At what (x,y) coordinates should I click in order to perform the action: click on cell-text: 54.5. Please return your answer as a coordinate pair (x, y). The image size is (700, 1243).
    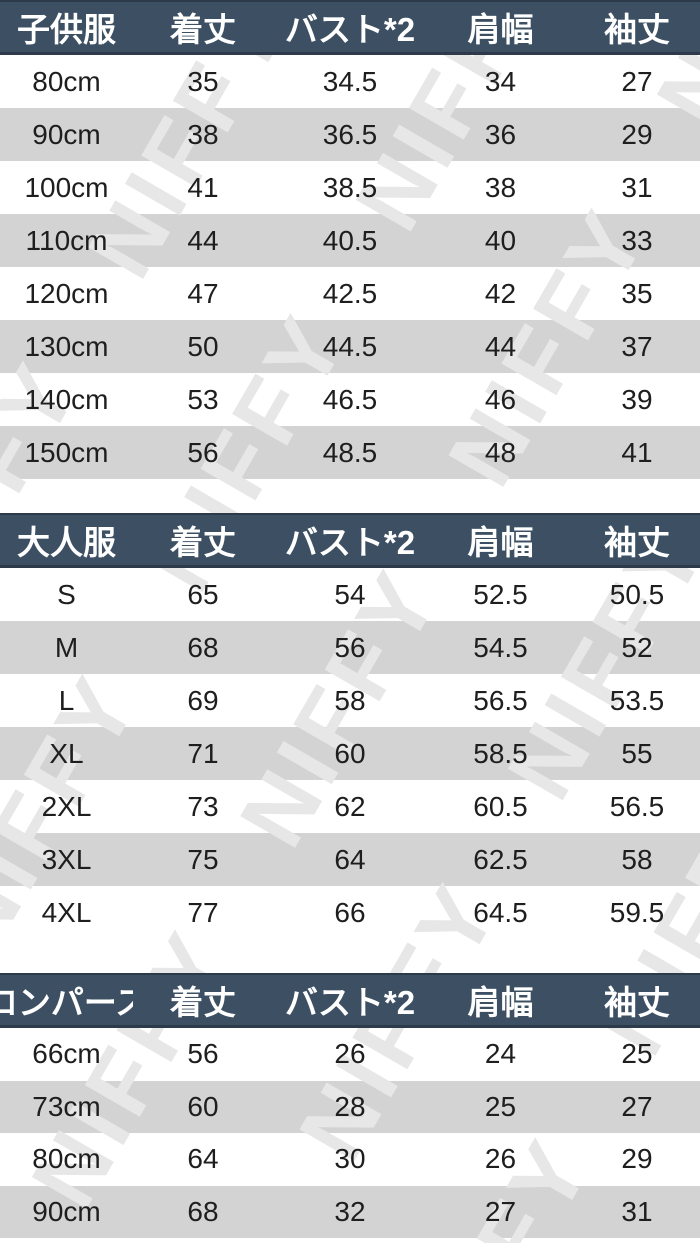
    Looking at the image, I should click on (500, 647).